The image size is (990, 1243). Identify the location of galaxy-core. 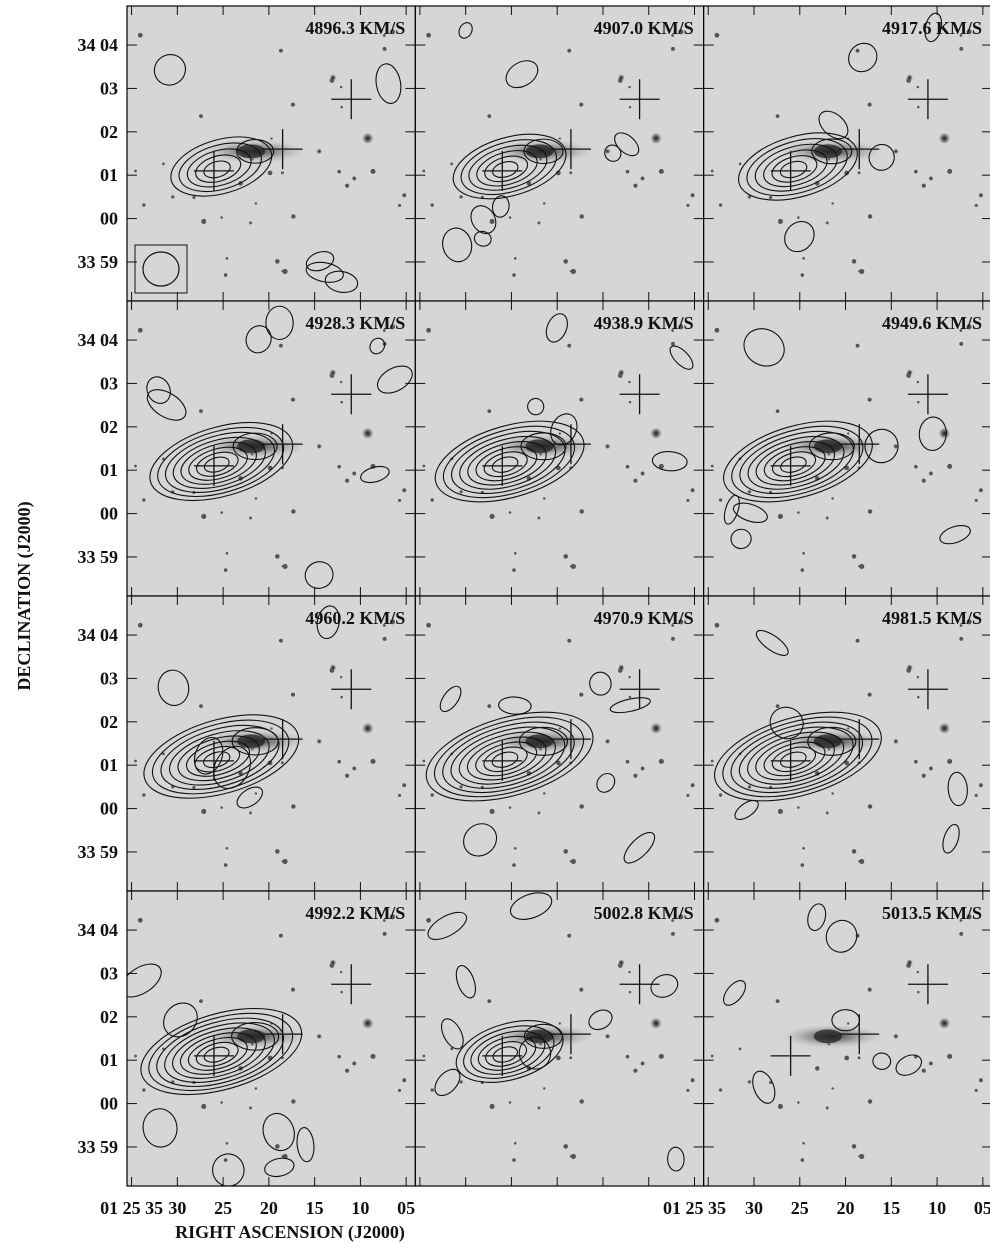
(827, 1036).